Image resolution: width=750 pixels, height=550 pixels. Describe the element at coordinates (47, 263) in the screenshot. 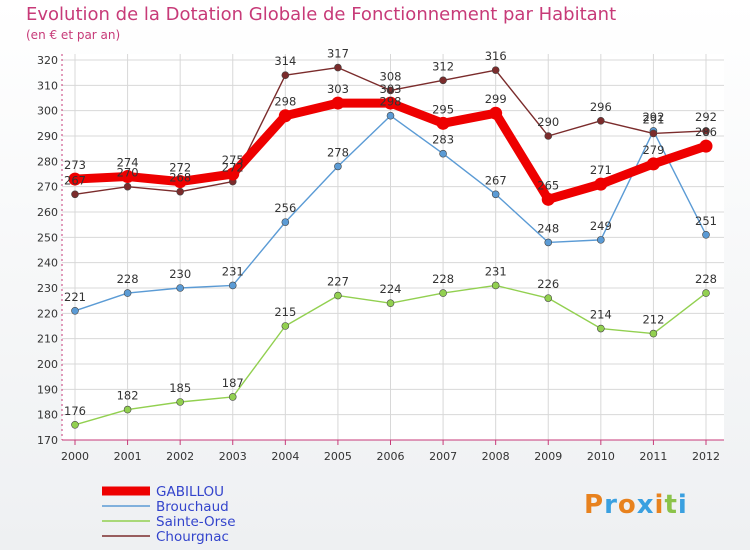

I see `y-tick-label: 240` at that location.